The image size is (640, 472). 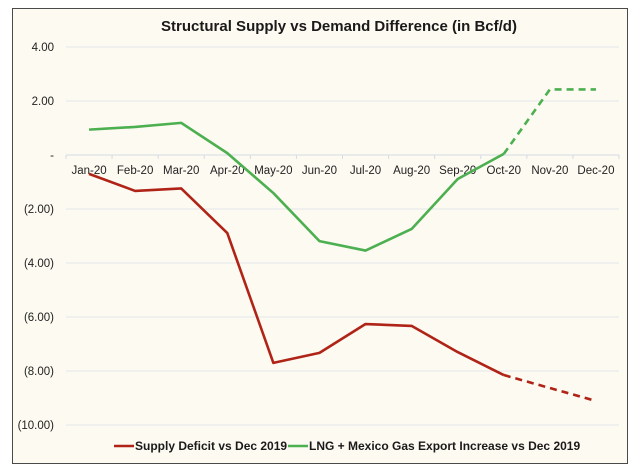 What do you see at coordinates (227, 171) in the screenshot?
I see `x-tick-label: Apr-20` at bounding box center [227, 171].